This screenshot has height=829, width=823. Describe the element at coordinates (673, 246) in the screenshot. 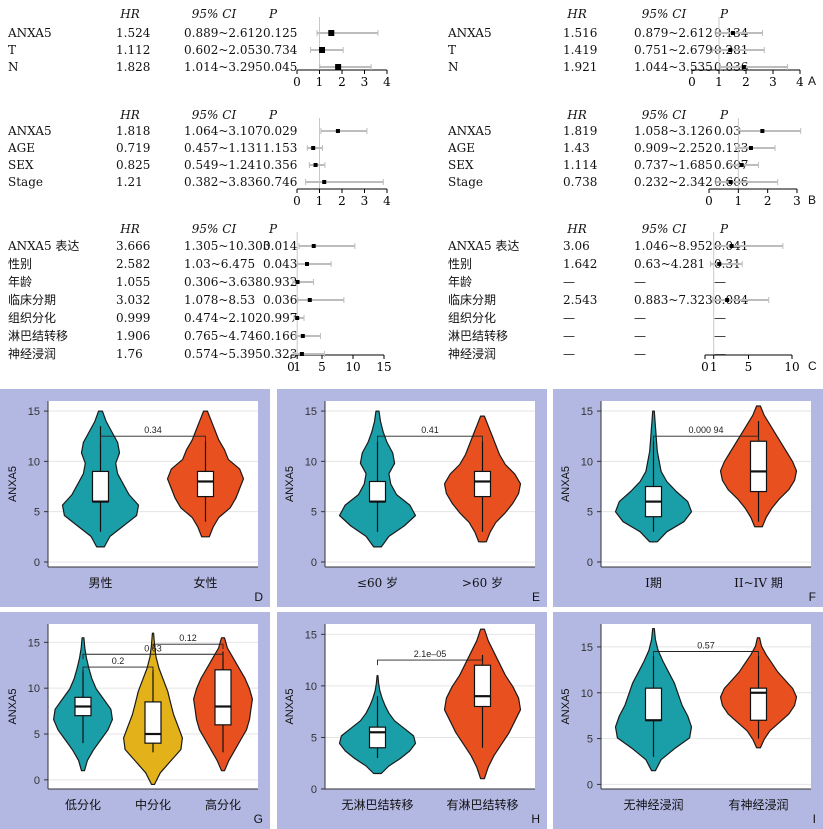

I see `row-ci-value: 1.046~8.952` at that location.